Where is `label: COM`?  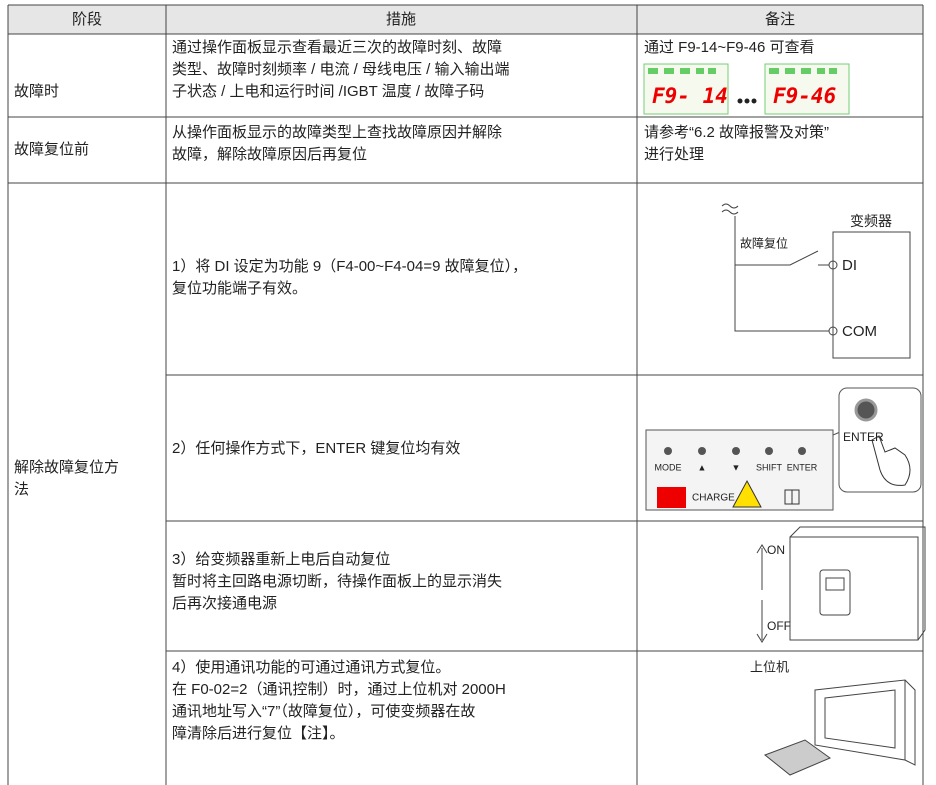 label: COM is located at coordinates (859, 331).